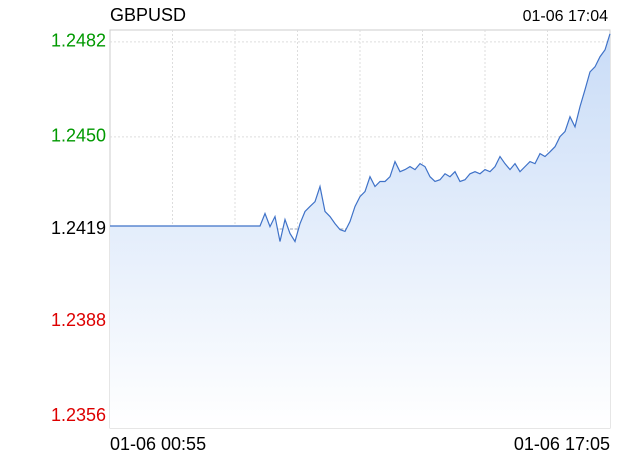 Image resolution: width=620 pixels, height=460 pixels. I want to click on timestamp: 01-06 17:04, so click(566, 16).